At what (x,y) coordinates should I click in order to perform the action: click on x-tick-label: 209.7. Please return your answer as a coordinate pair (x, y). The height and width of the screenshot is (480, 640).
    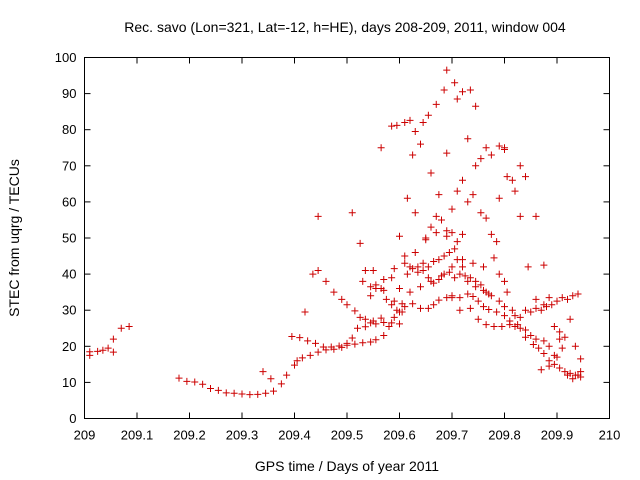
    Looking at the image, I should click on (452, 435).